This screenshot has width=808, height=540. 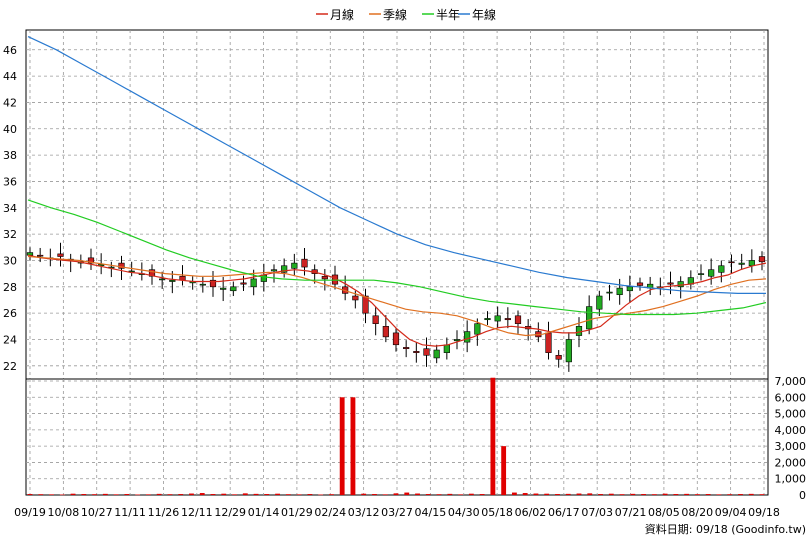 What do you see at coordinates (10, 366) in the screenshot?
I see `price-y-tick-label: 22` at bounding box center [10, 366].